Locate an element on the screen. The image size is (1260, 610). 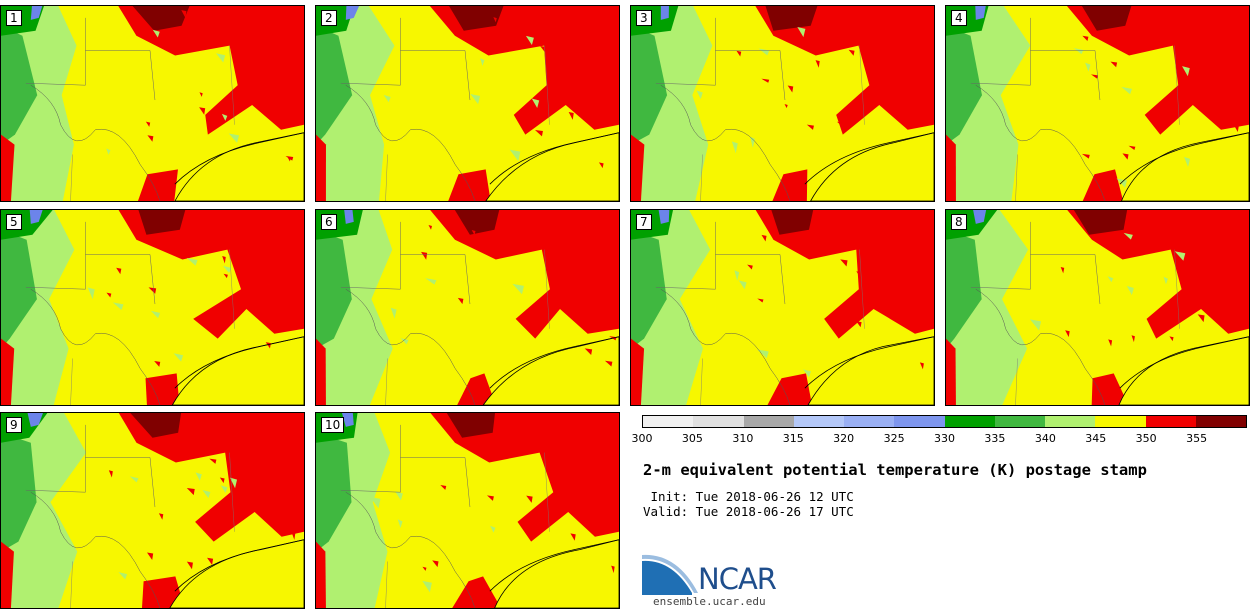
colorbar is located at coordinates (944, 421).